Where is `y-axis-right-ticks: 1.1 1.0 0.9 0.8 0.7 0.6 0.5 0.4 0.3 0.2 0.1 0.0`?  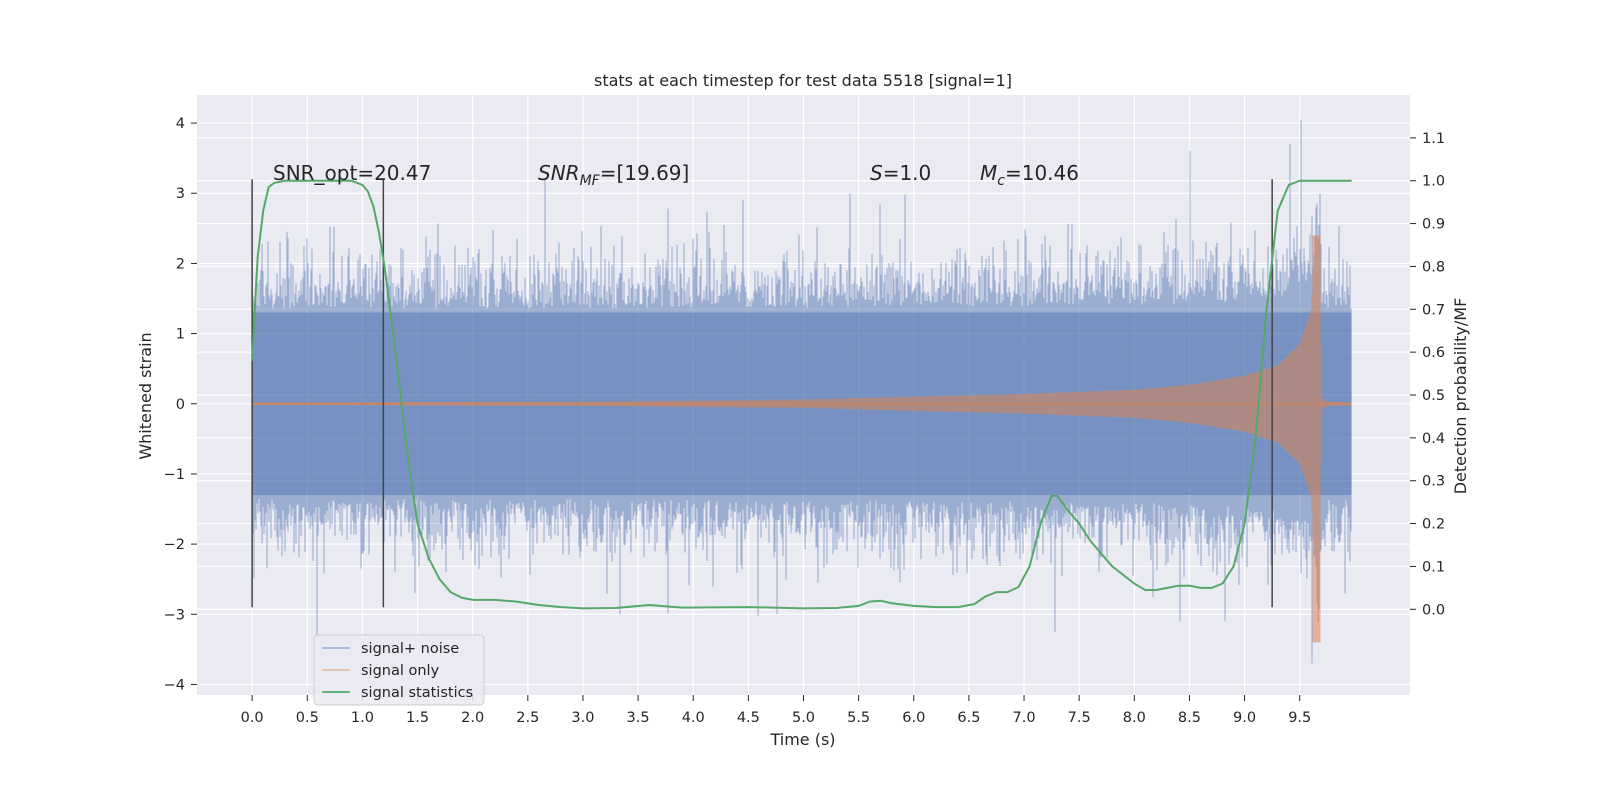
y-axis-right-ticks: 1.1 1.0 0.9 0.8 0.7 0.6 0.5 0.4 0.3 0.2 0.1 0.0 is located at coordinates (1427, 374).